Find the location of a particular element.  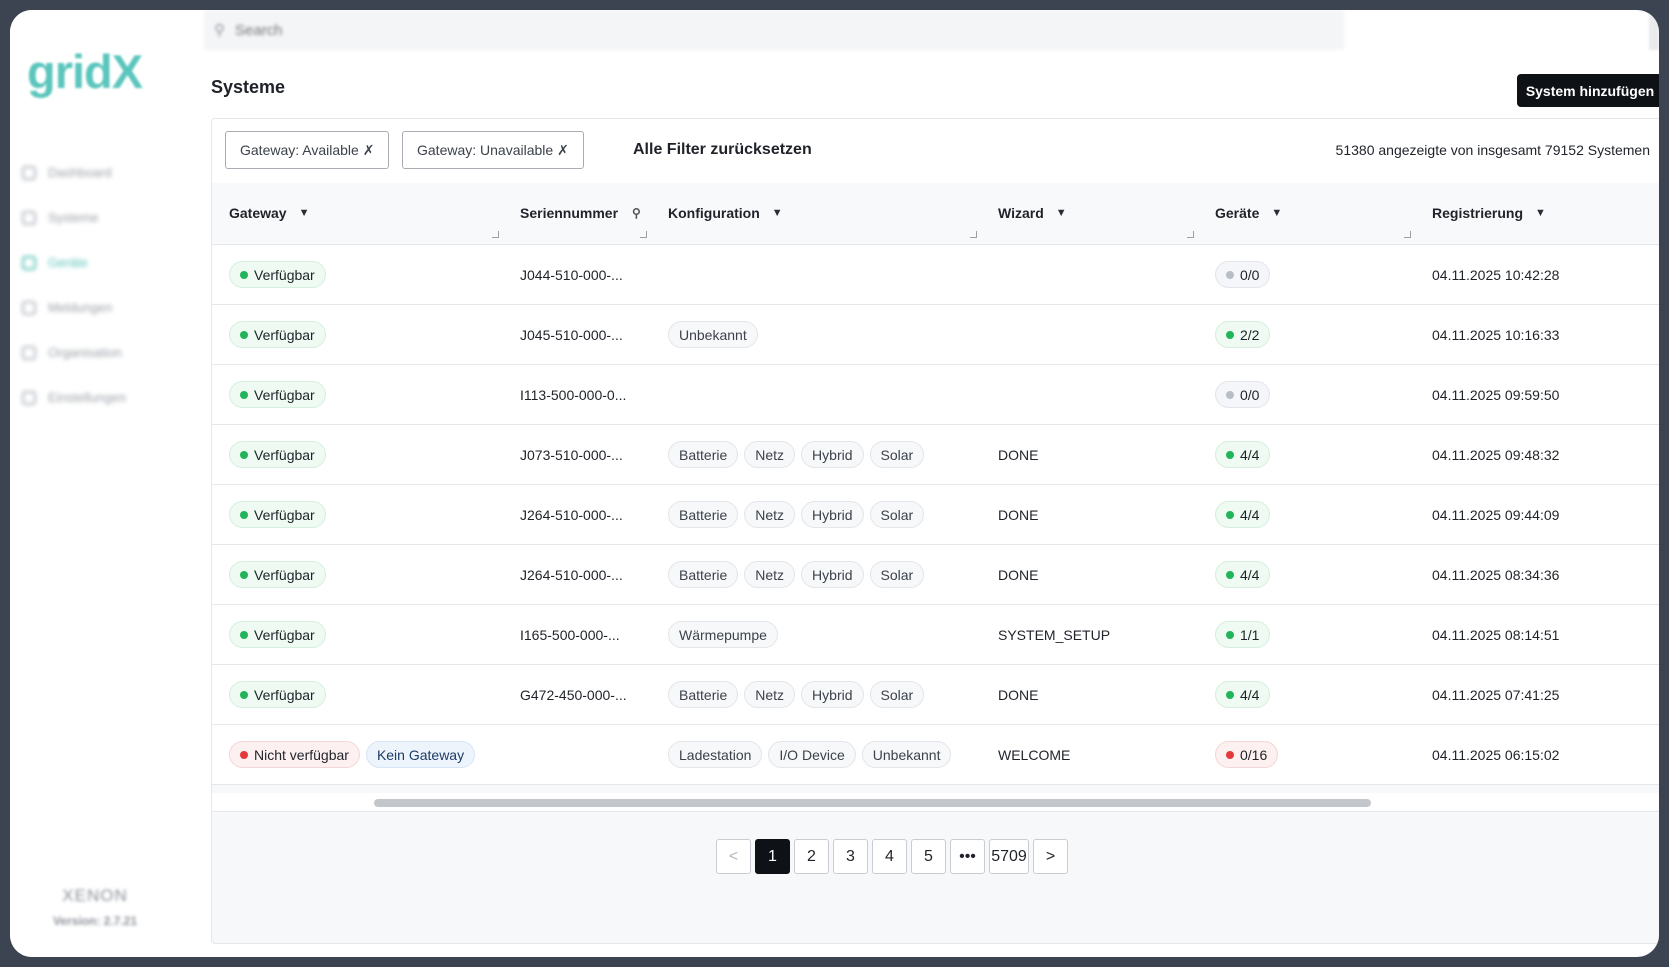

column-label: Konfiguration is located at coordinates (714, 213).